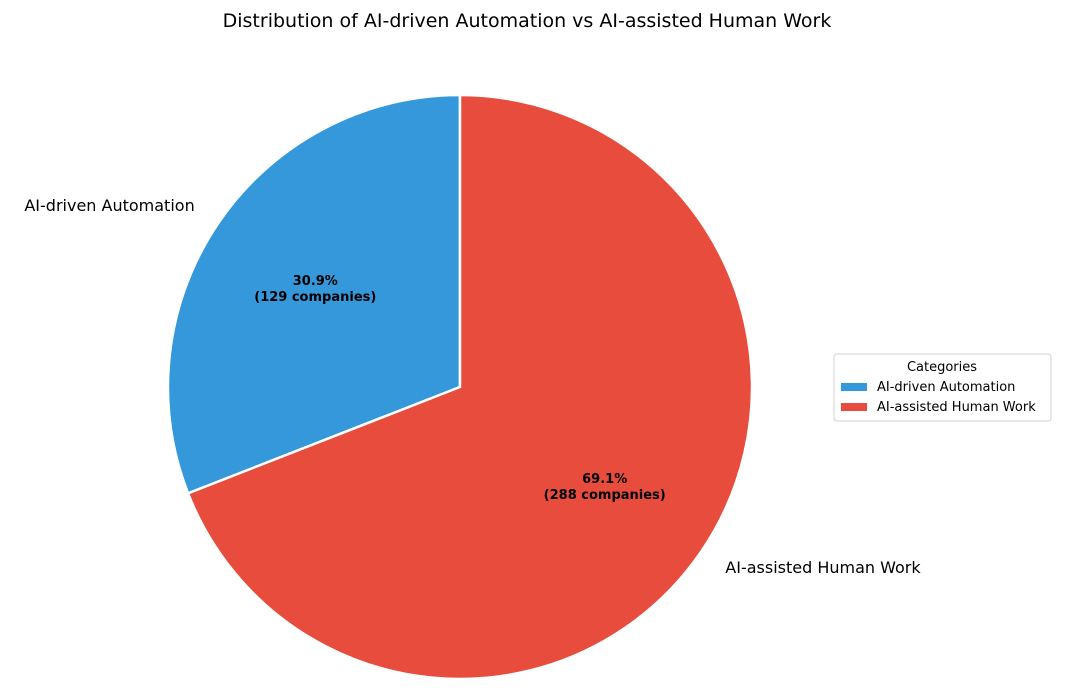  Describe the element at coordinates (604, 479) in the screenshot. I see `slice-percent-label: 69.1%` at that location.